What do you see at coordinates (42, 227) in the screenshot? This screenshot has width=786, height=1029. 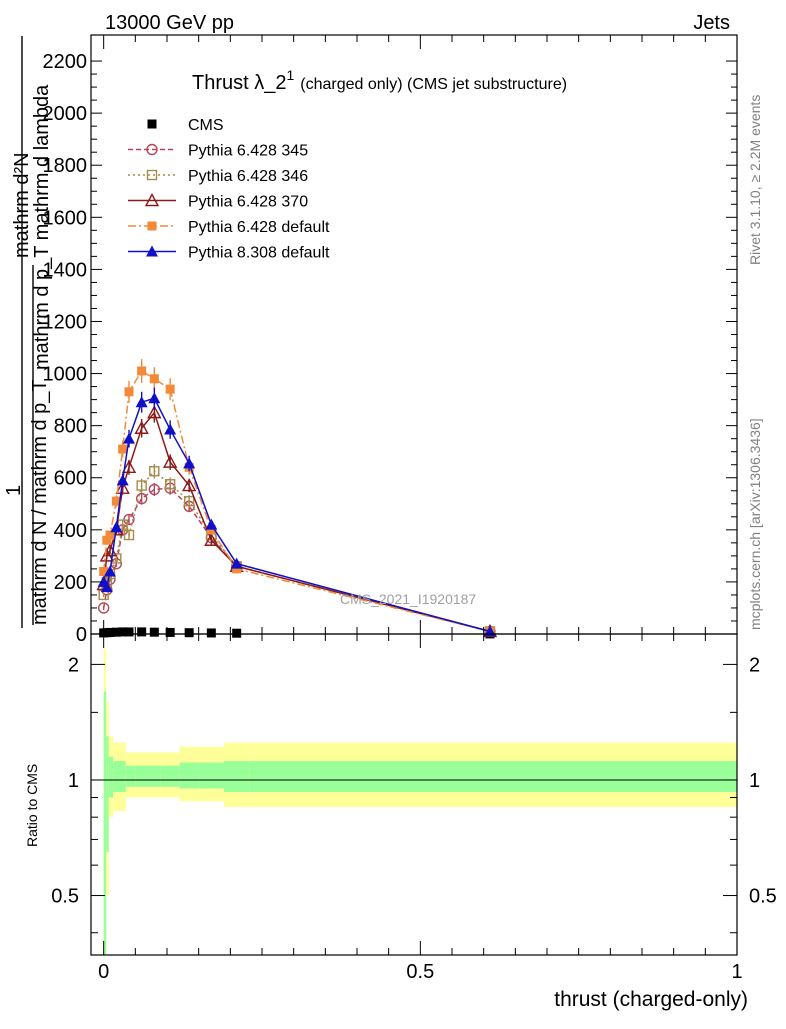 I see `ylabel-mid: mathrm d p_T mathrm d lambda` at bounding box center [42, 227].